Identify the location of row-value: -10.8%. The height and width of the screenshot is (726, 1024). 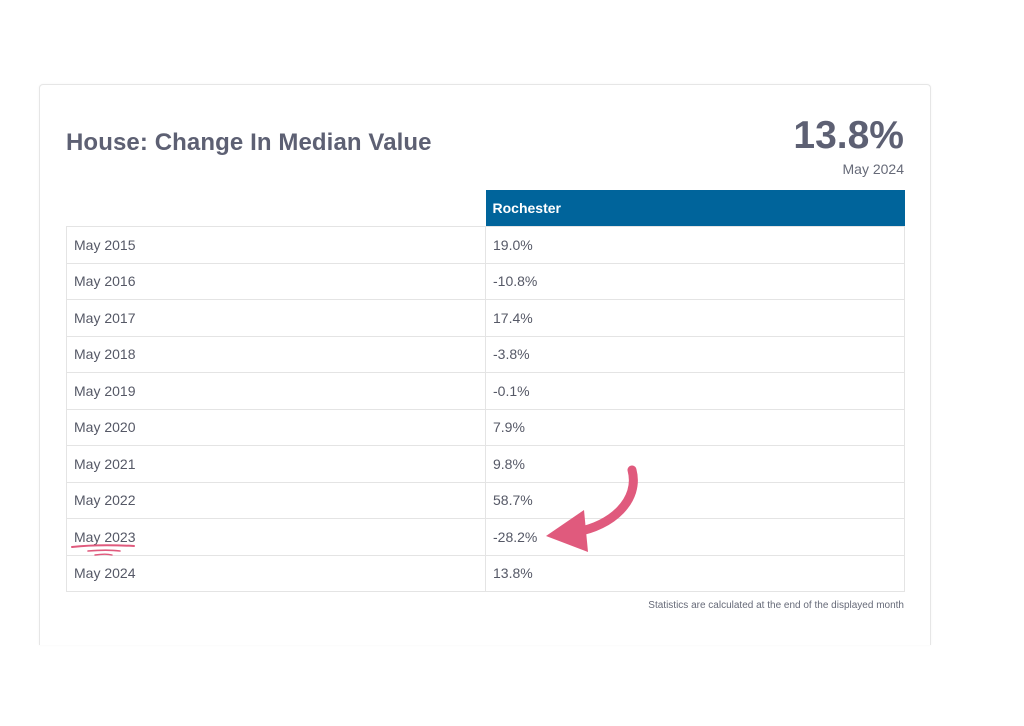
(695, 281).